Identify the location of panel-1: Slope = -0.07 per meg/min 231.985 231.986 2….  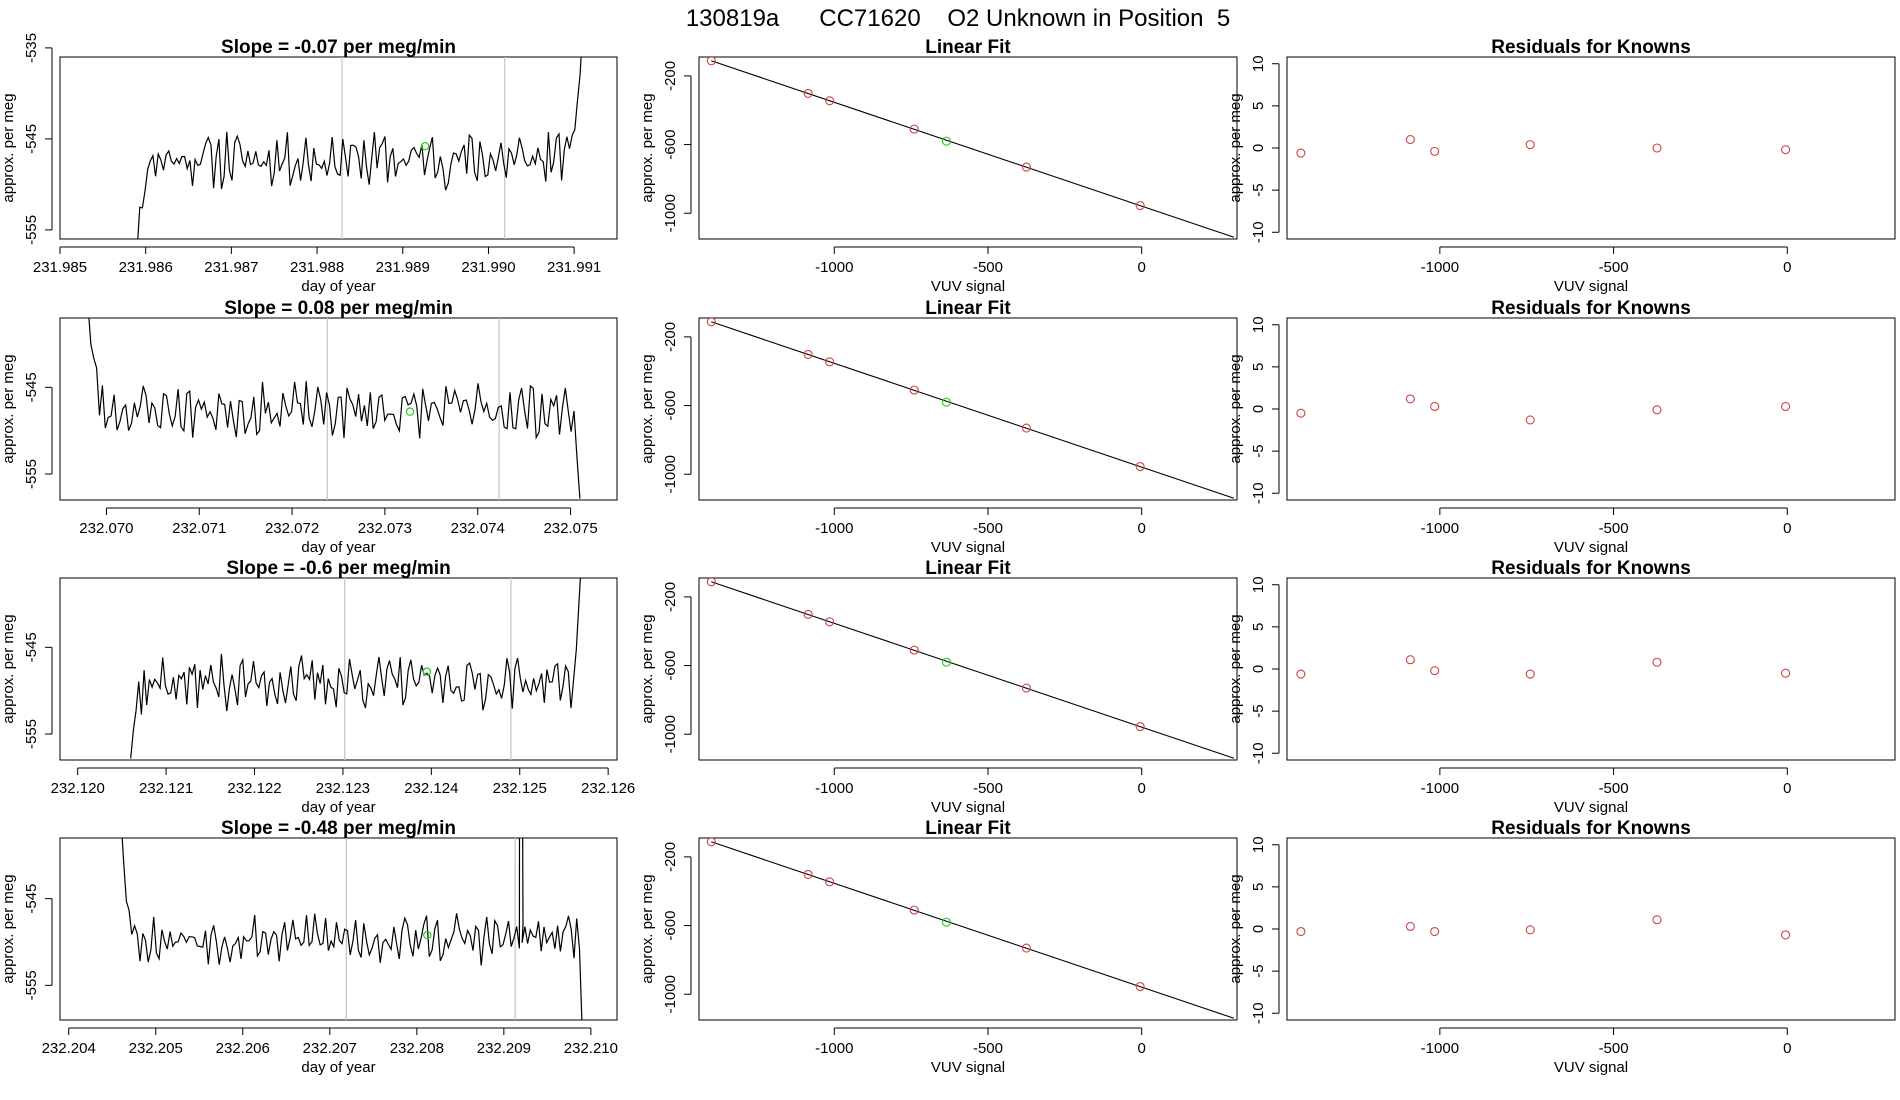
(309, 164).